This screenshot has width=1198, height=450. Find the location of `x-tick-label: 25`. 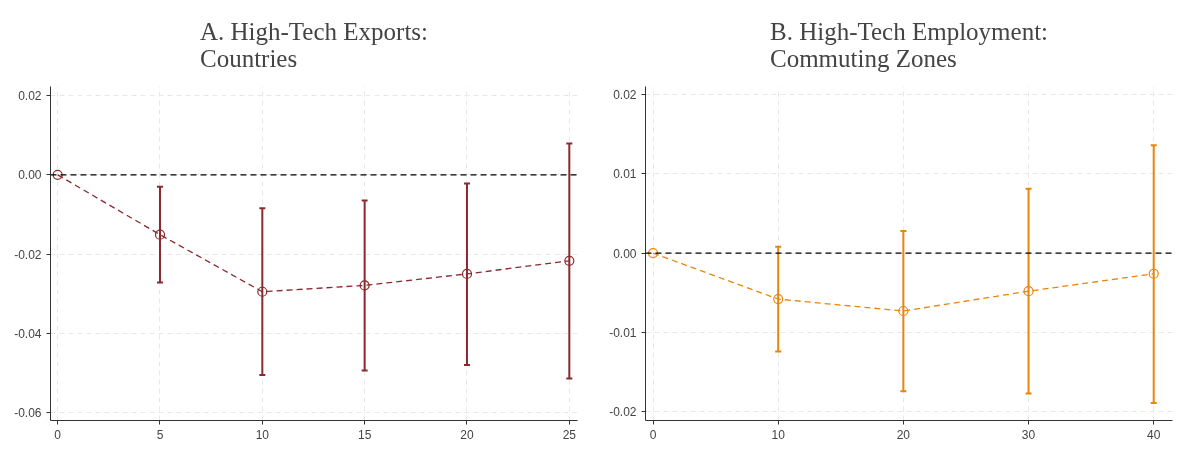

x-tick-label: 25 is located at coordinates (569, 434).